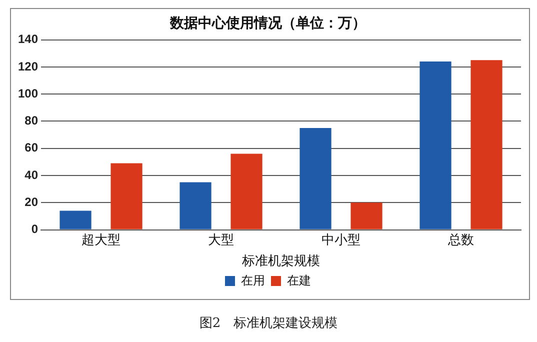 This screenshot has width=537, height=342. What do you see at coordinates (28, 66) in the screenshot?
I see `y-tick-label: 120` at bounding box center [28, 66].